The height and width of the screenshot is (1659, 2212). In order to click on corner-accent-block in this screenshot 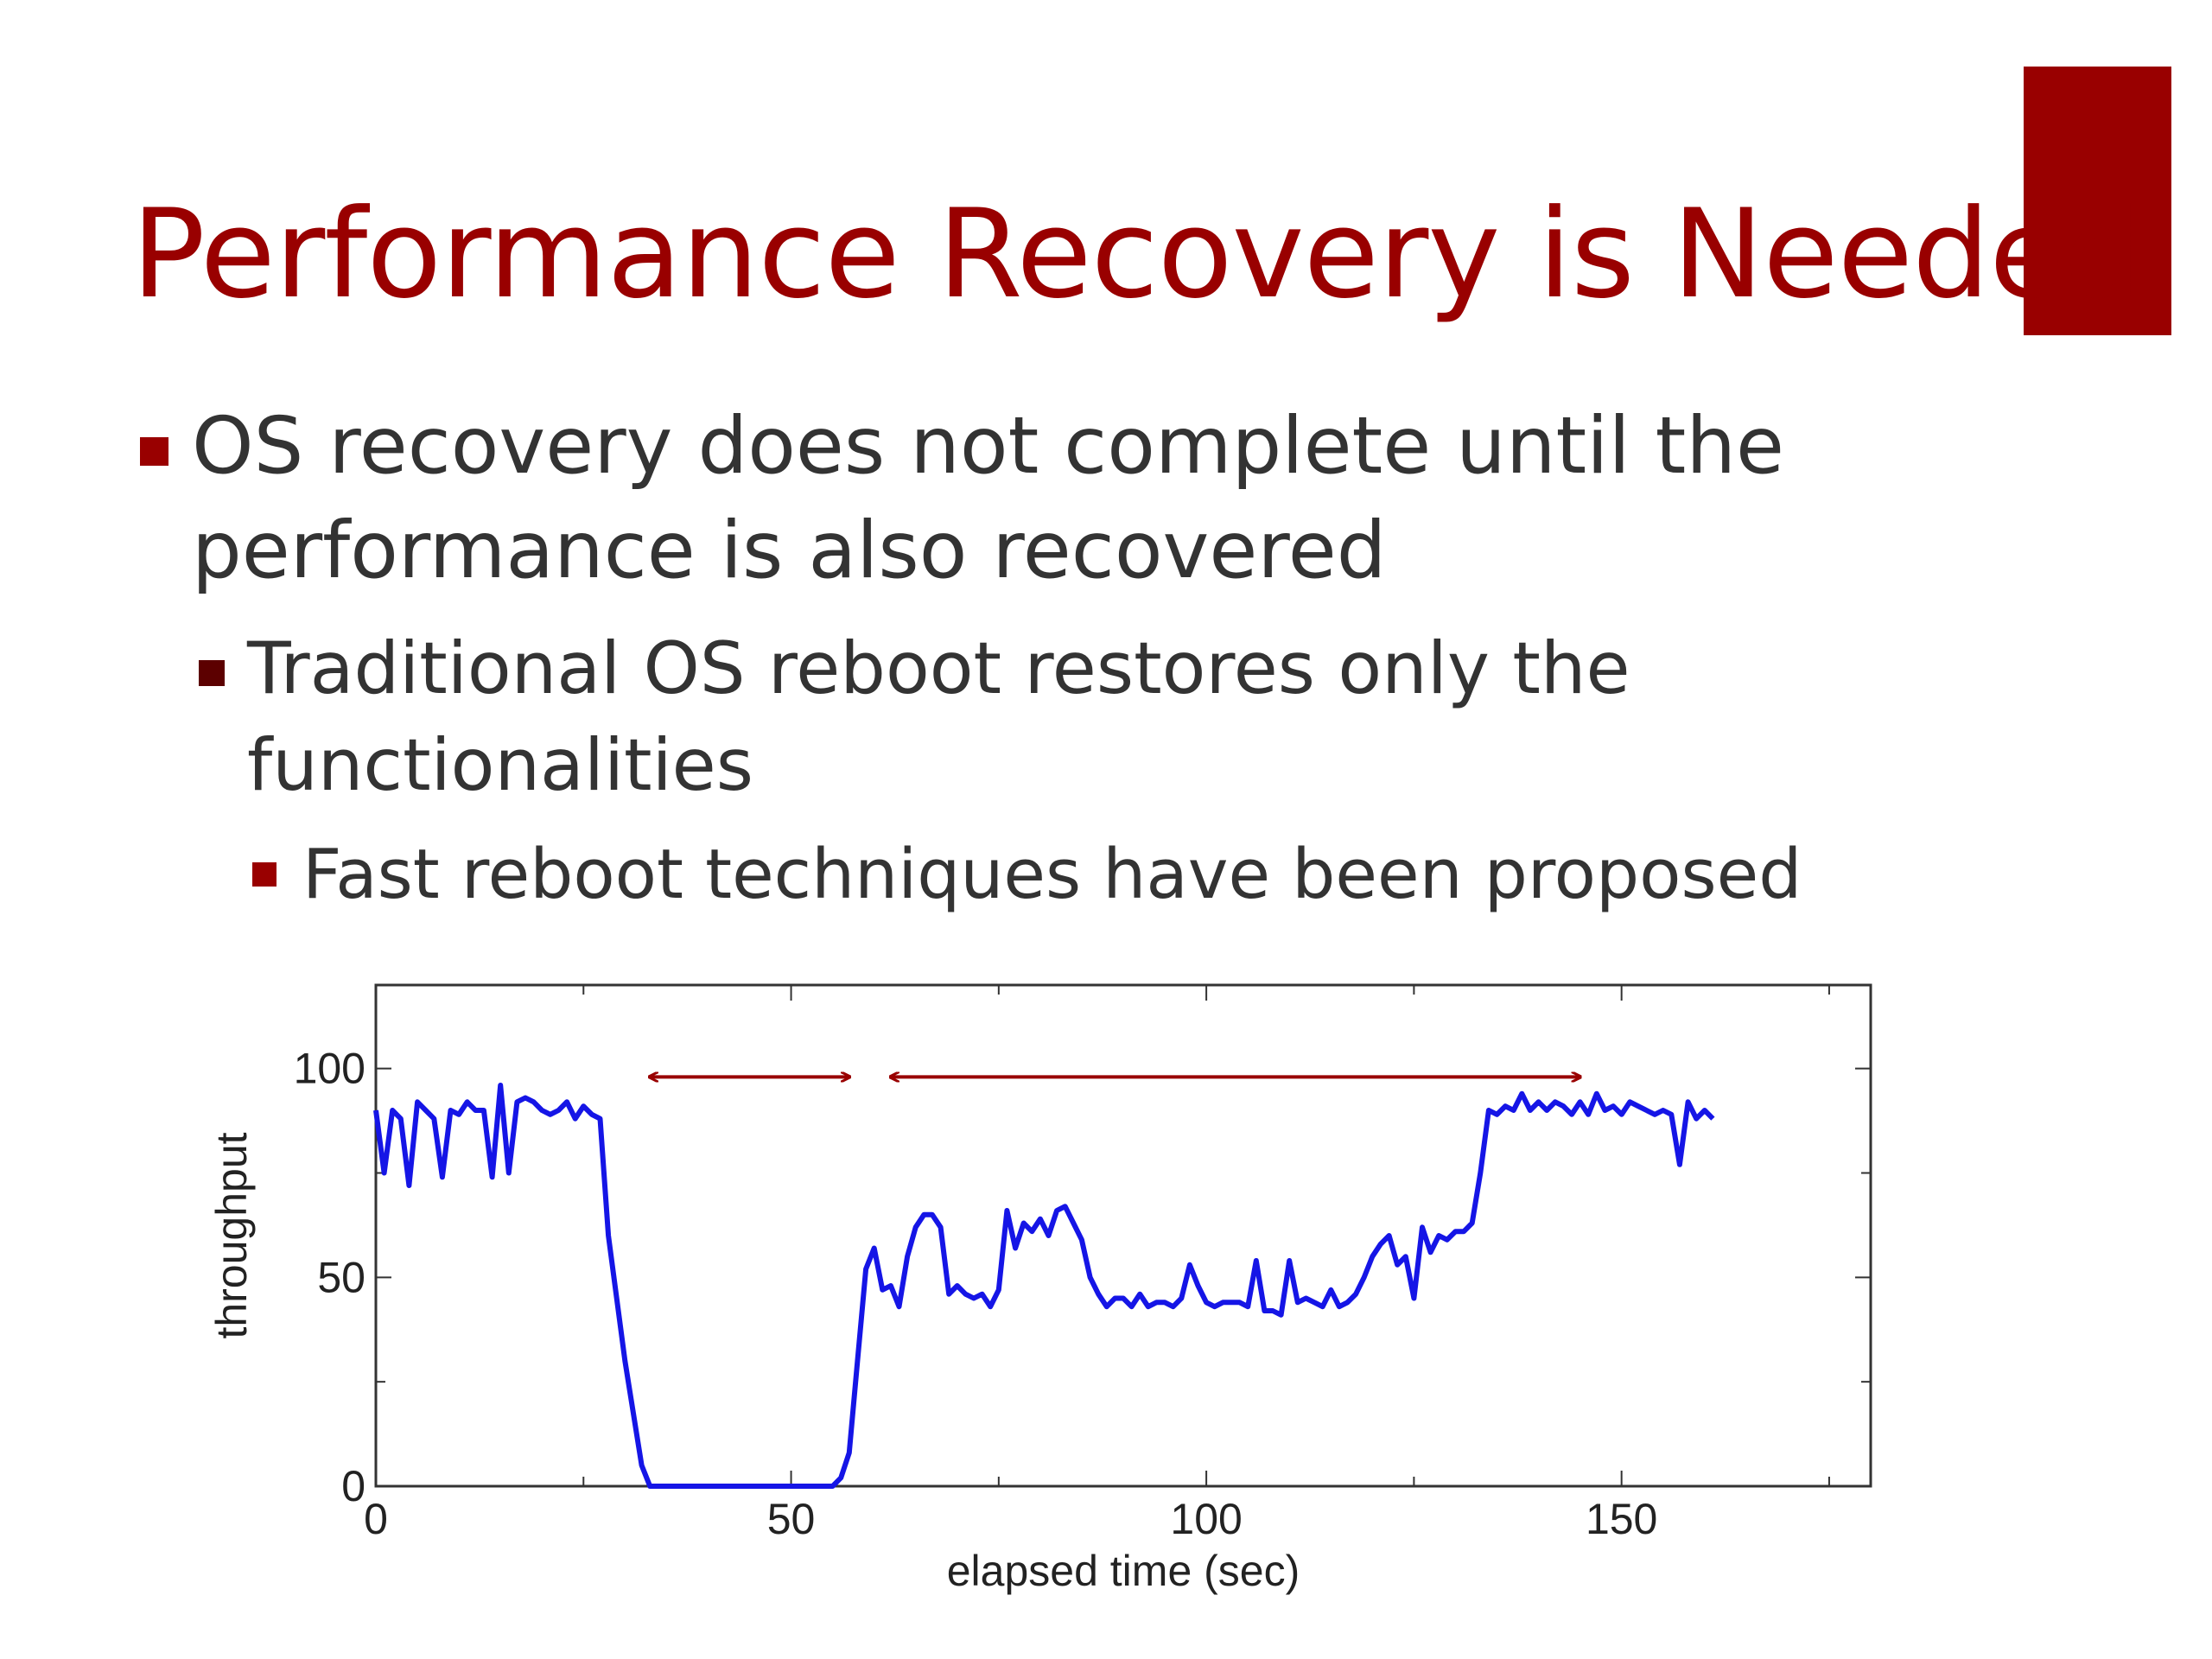, I will do `click(2097, 201)`.